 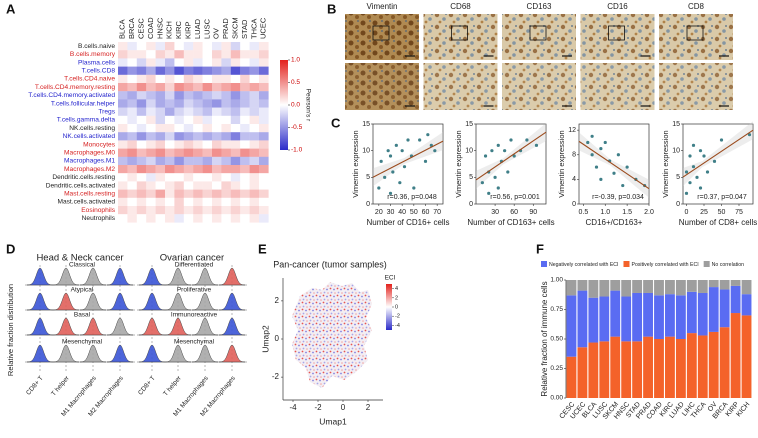 I want to click on y-tick-label: 10, so click(x=366, y=151).